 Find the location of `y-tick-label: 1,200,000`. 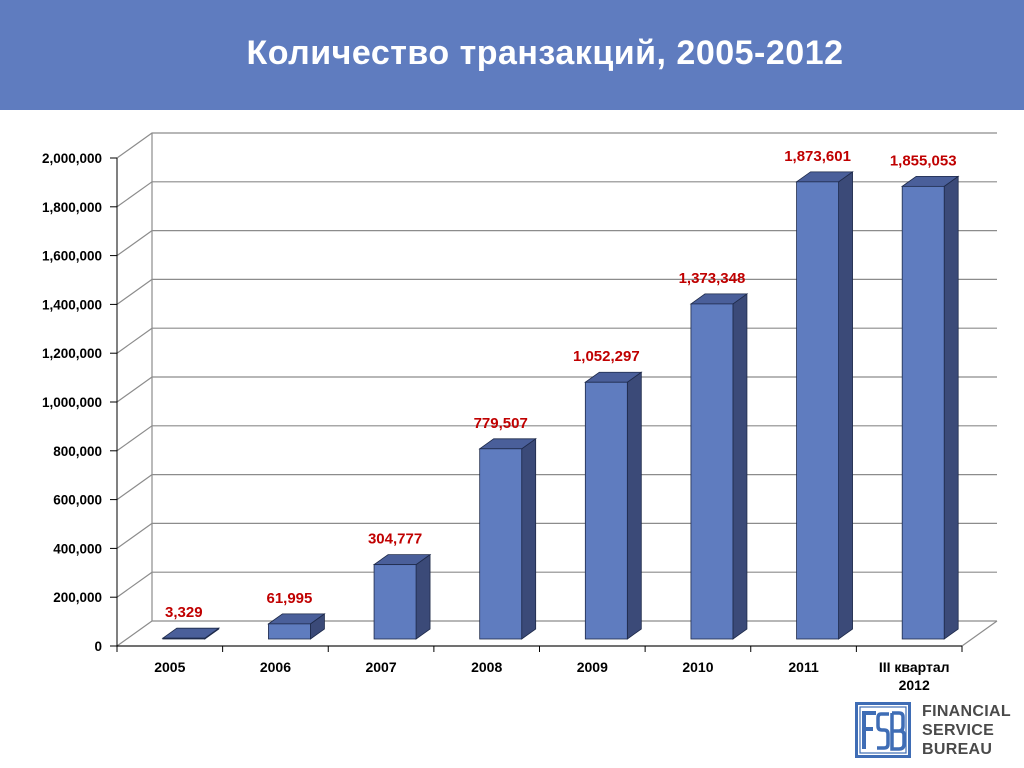

y-tick-label: 1,200,000 is located at coordinates (72, 353).